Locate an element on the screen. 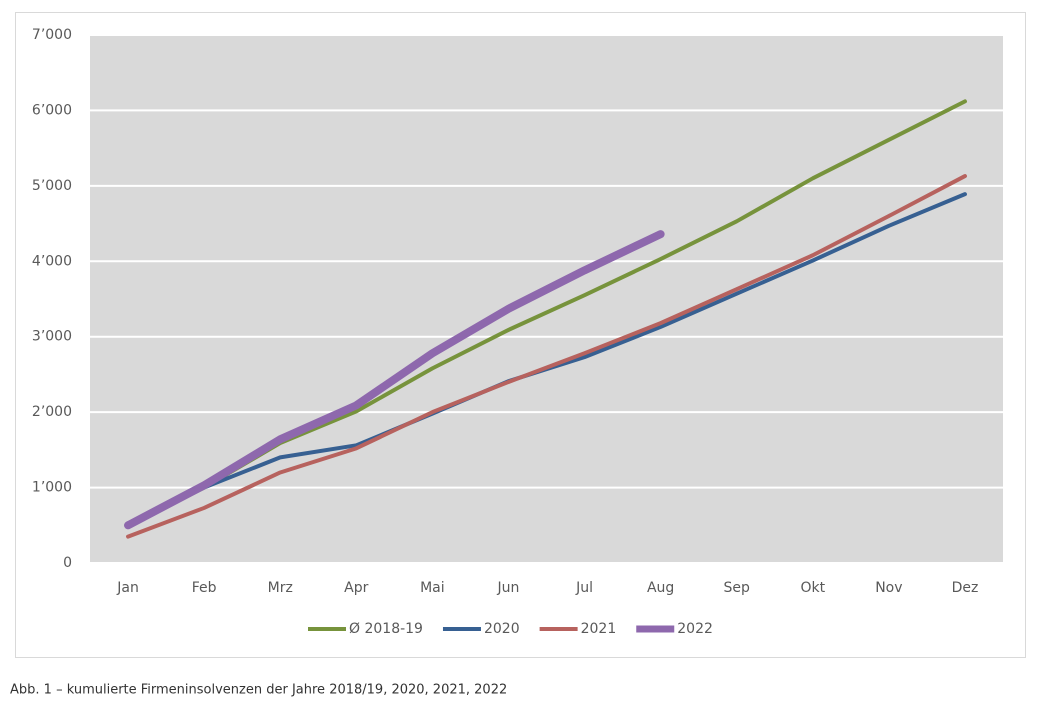 Image resolution: width=1042 pixels, height=720 pixels. y-tick-label: 7’000 is located at coordinates (52, 35).